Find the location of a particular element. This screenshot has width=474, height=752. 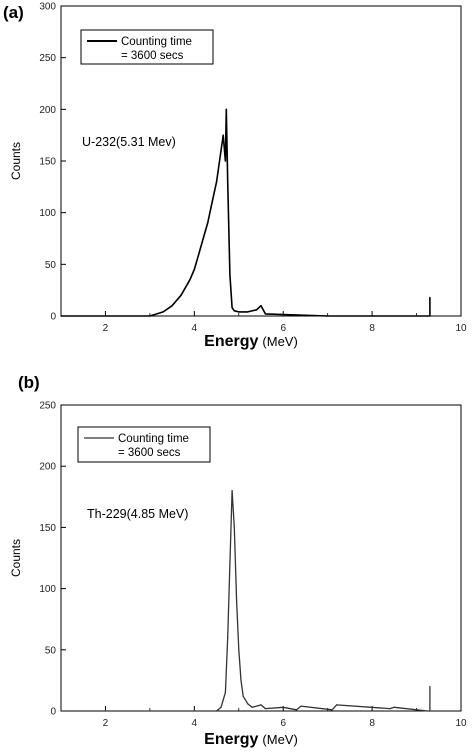

peak-annotation: Th-229(4.85 MeV) is located at coordinates (137, 514).